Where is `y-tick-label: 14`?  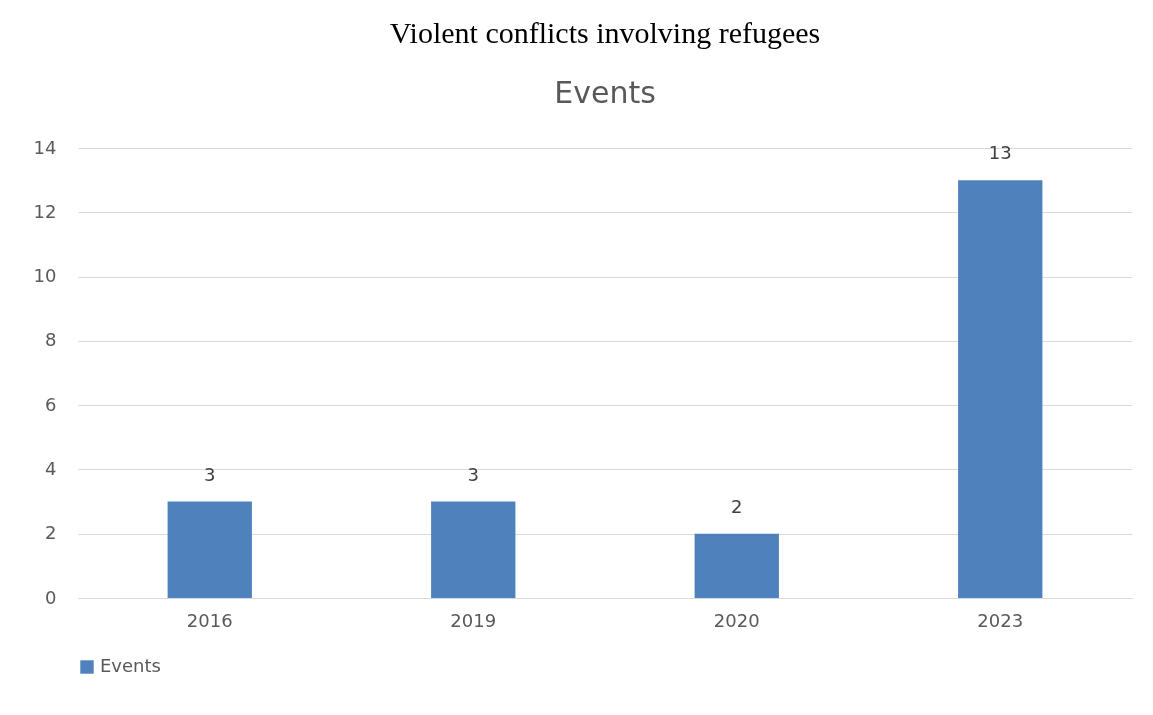
y-tick-label: 14 is located at coordinates (45, 147).